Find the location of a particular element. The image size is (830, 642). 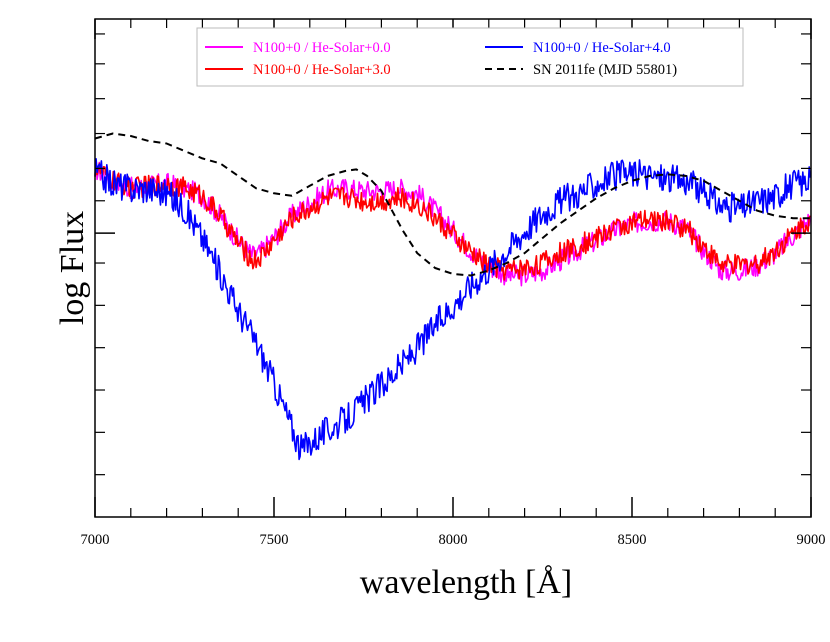

legend-box is located at coordinates (470, 57).